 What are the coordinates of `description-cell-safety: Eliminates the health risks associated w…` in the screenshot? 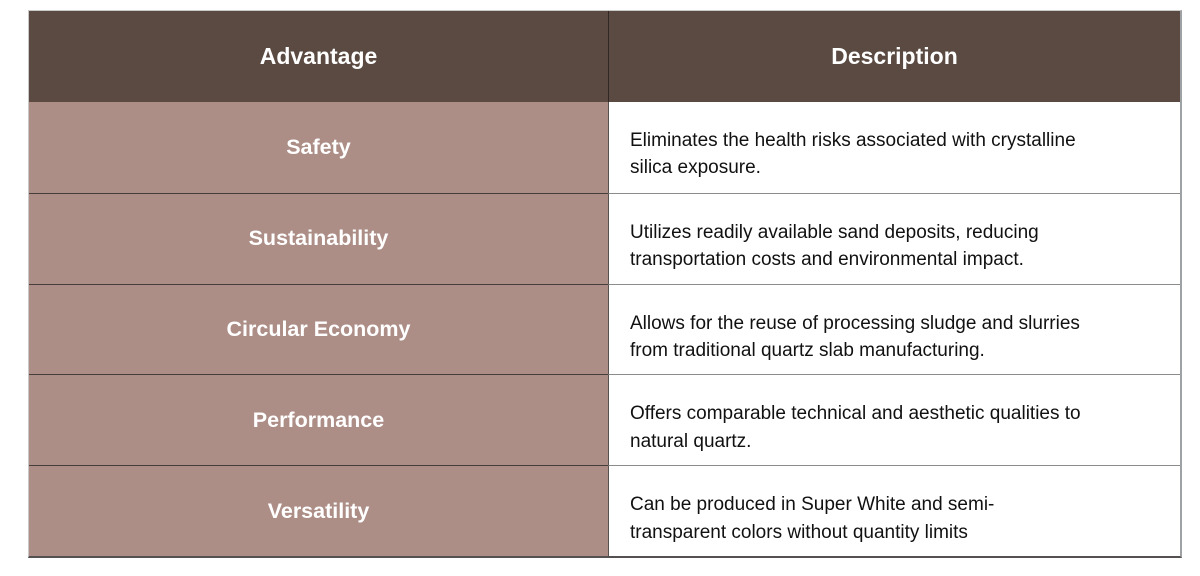 It's located at (894, 147).